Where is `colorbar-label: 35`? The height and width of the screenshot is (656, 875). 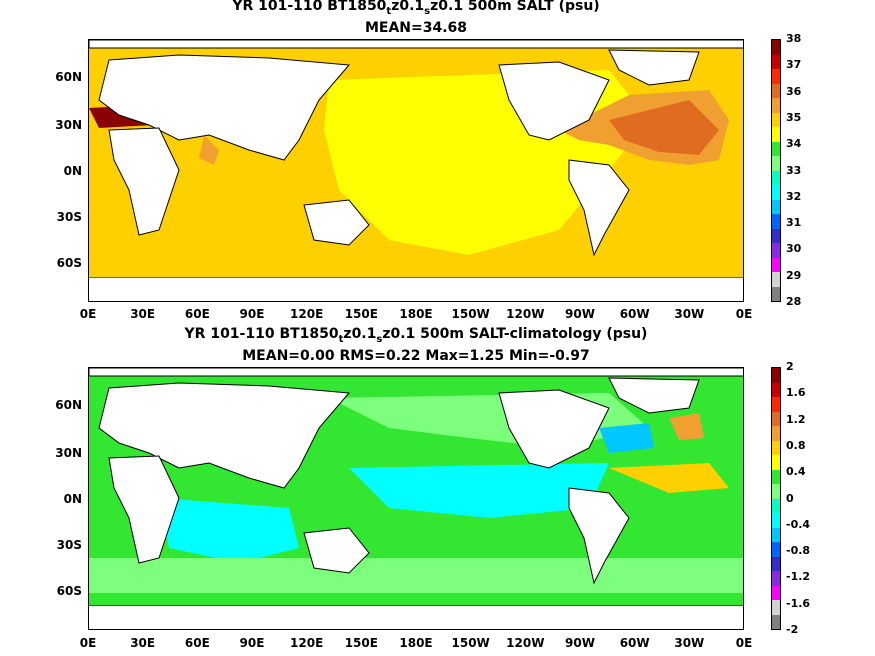
colorbar-label: 35 is located at coordinates (794, 117).